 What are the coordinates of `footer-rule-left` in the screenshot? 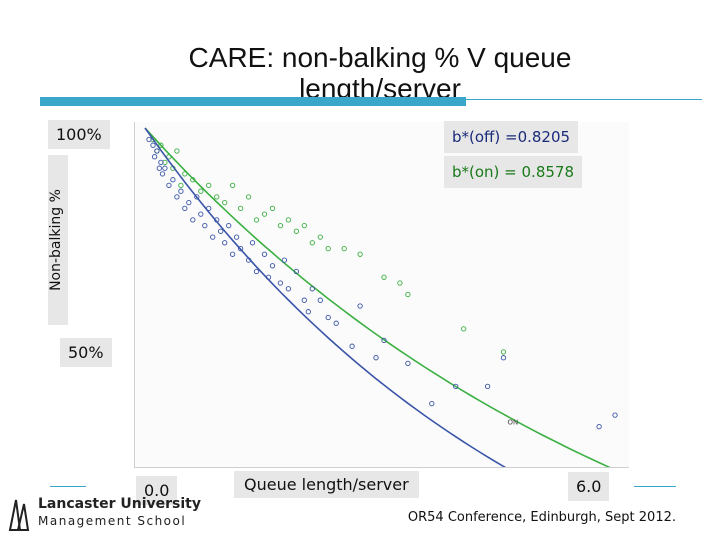 It's located at (68, 486).